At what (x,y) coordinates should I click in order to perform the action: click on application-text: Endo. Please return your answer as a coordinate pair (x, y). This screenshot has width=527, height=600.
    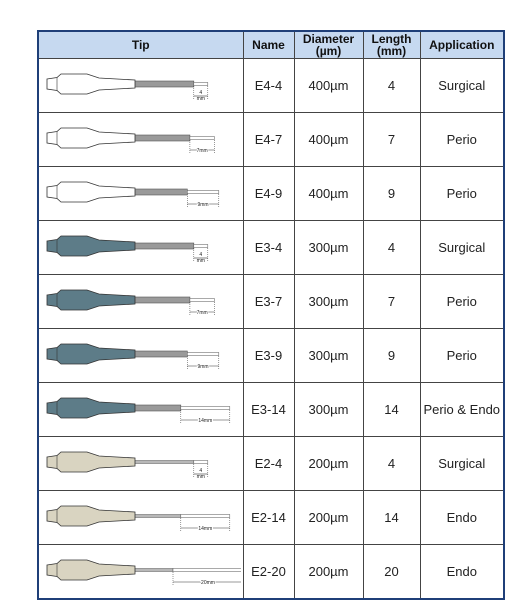
    Looking at the image, I should click on (461, 517).